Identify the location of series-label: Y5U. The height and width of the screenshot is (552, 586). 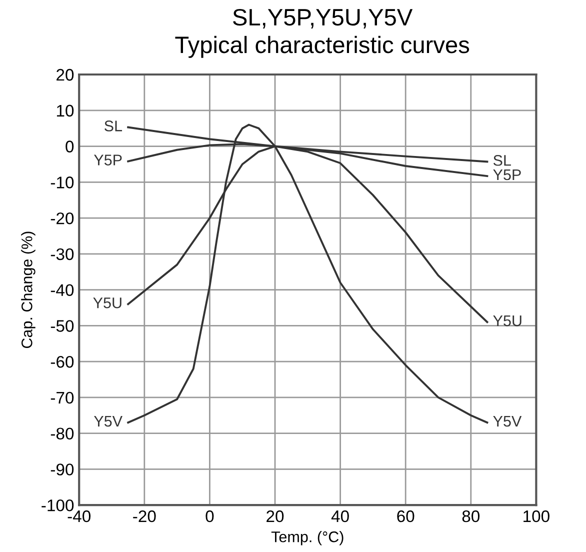
(507, 321).